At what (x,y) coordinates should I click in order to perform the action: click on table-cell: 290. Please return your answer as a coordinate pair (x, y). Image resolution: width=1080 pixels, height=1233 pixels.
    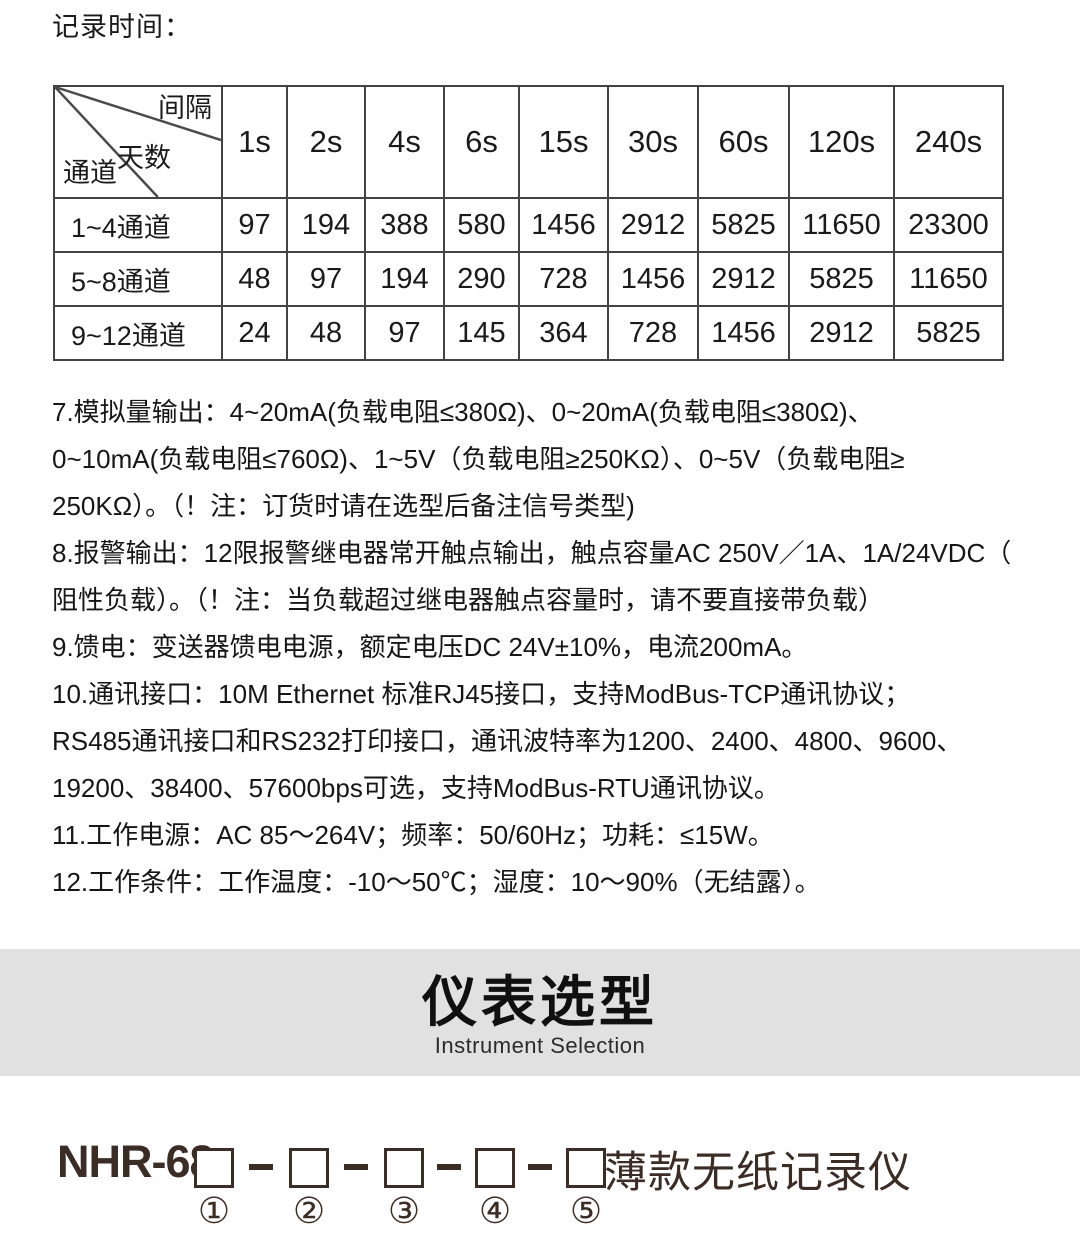
    Looking at the image, I should click on (481, 279).